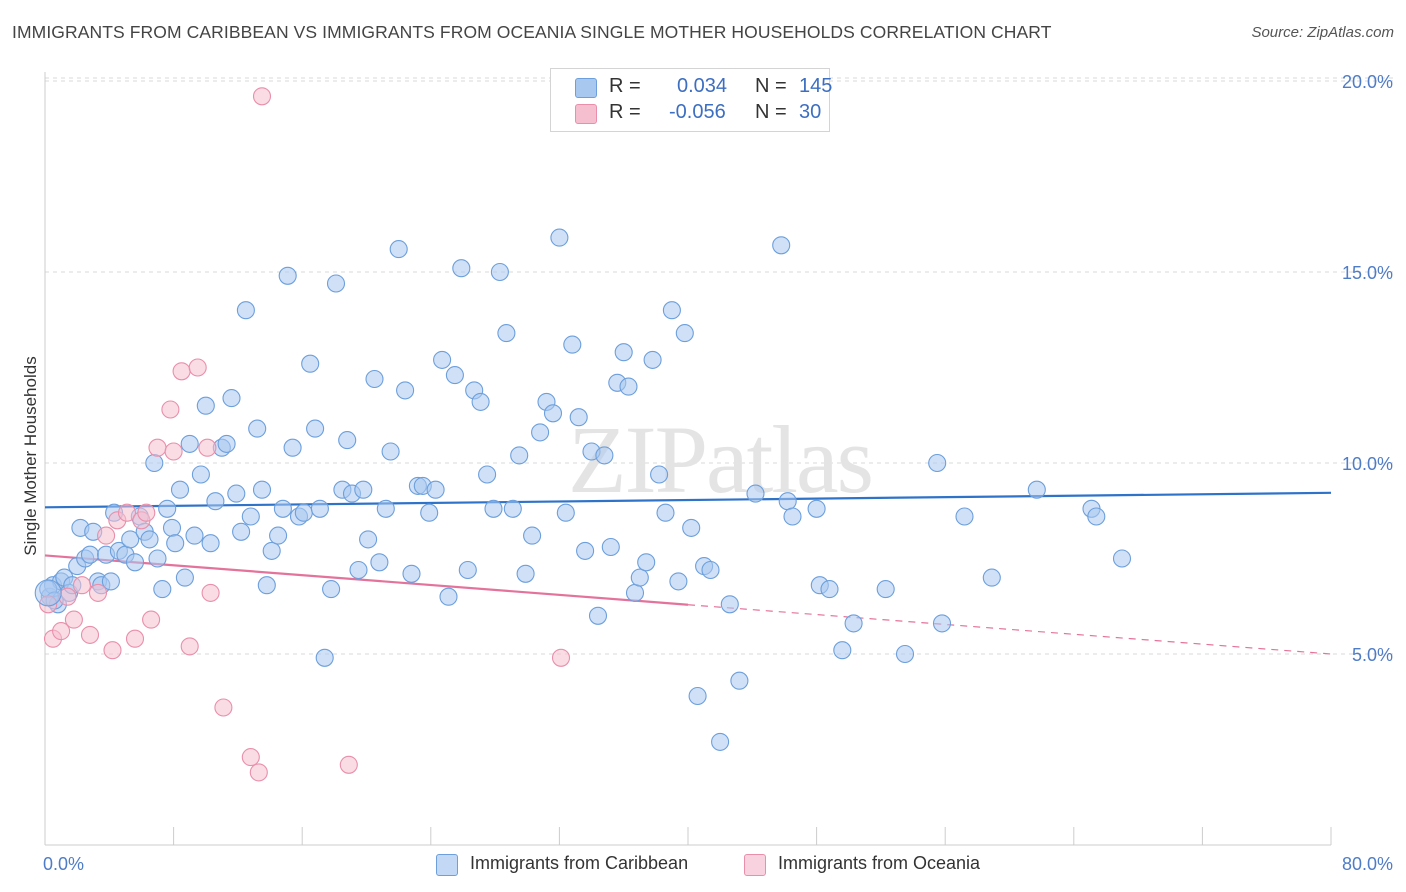 The height and width of the screenshot is (892, 1406). I want to click on series-swatch-oceania, so click(755, 865).